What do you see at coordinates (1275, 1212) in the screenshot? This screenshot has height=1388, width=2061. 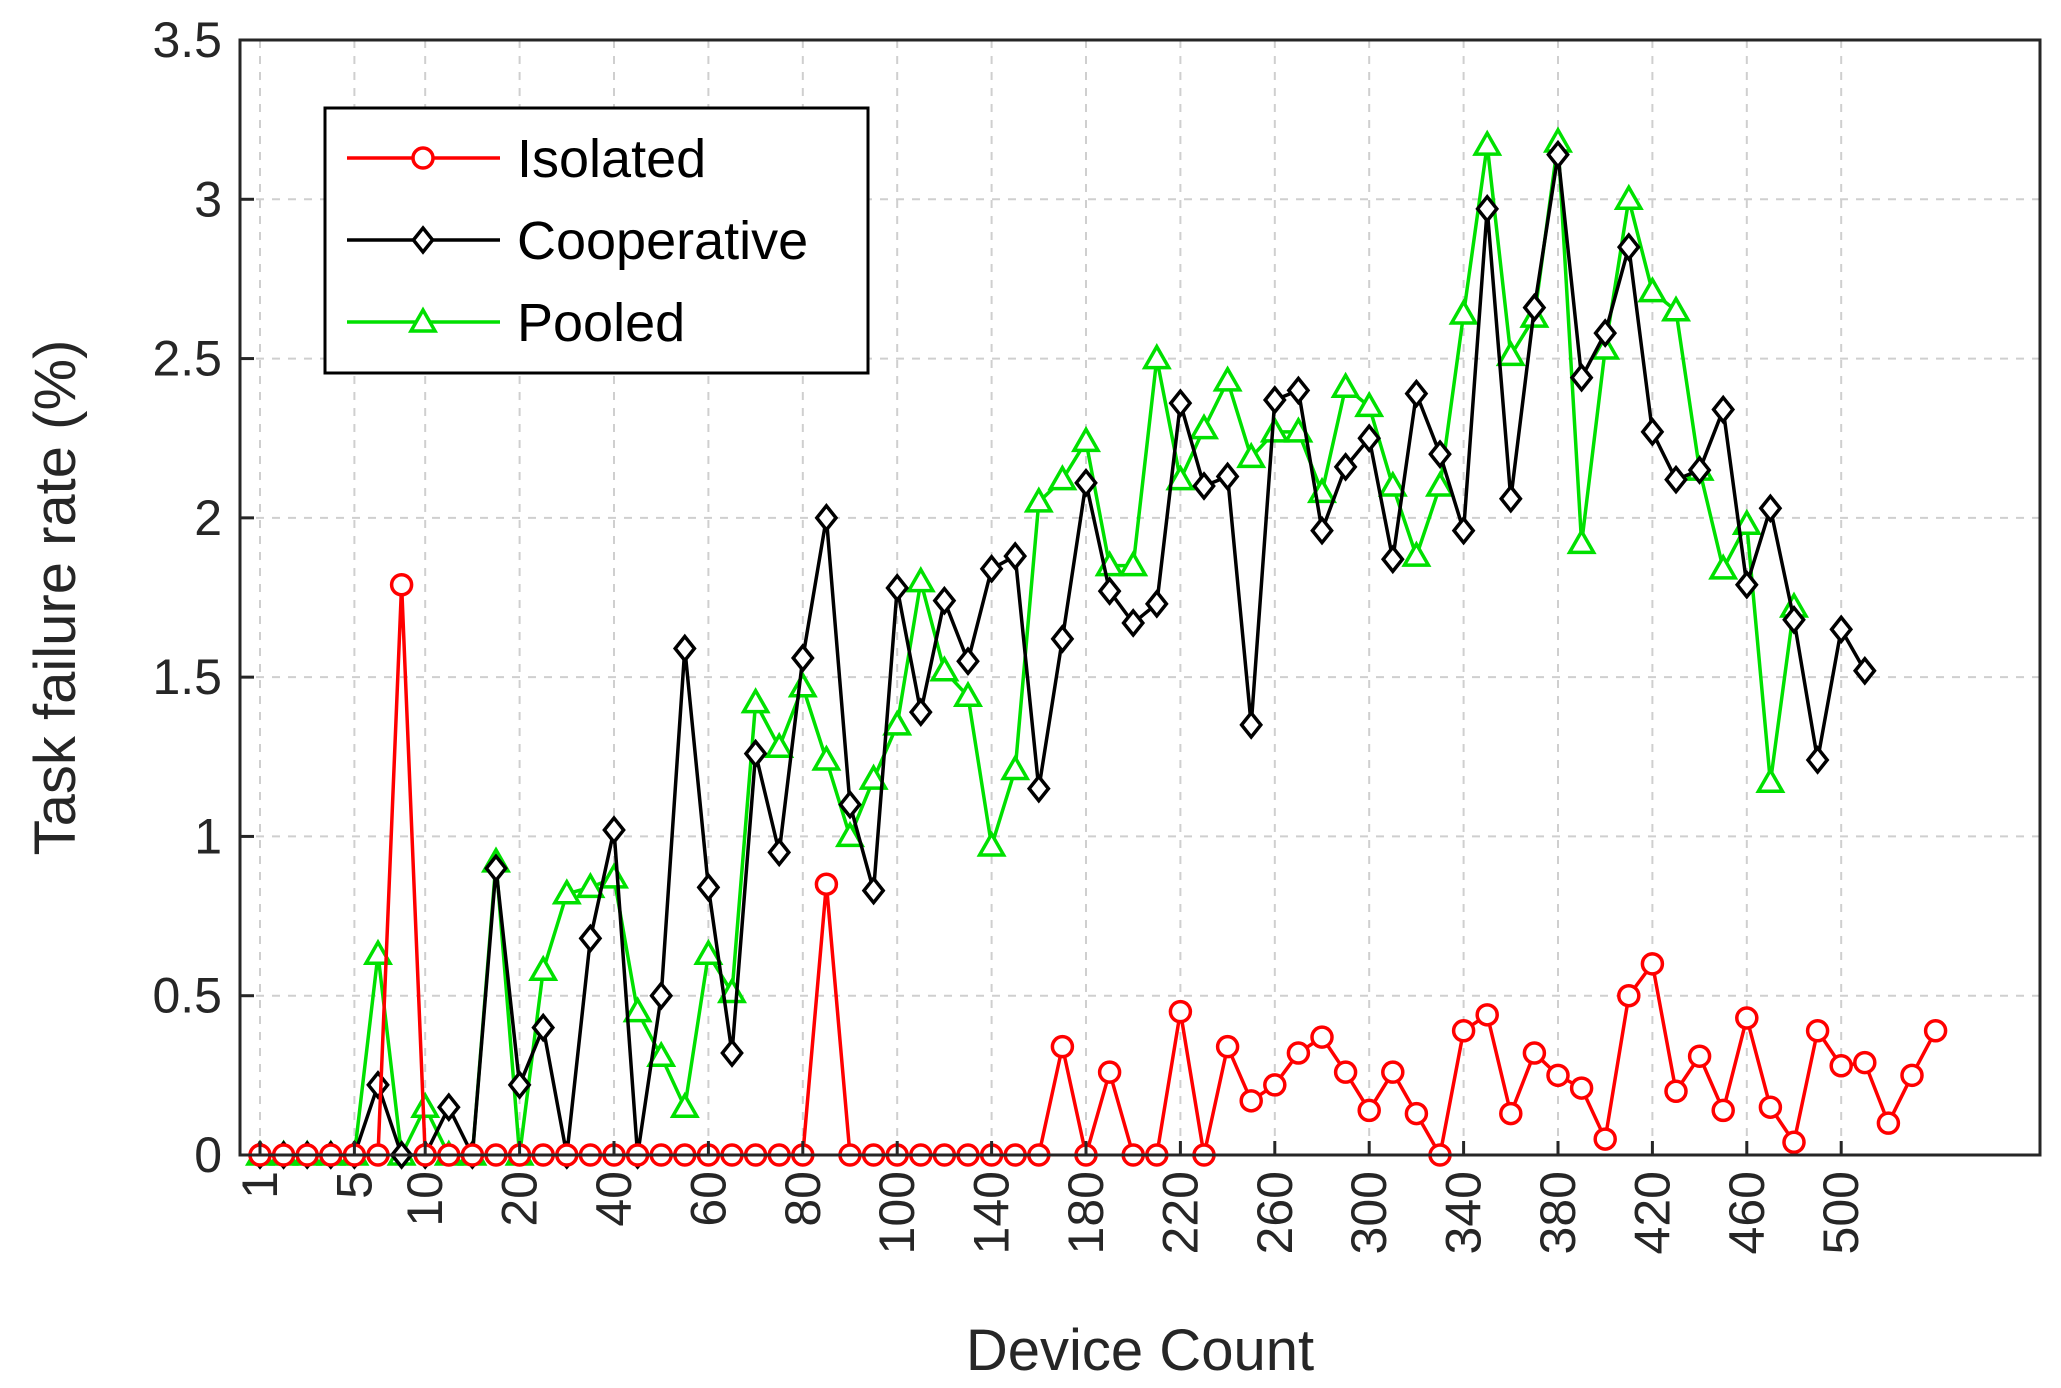 I see `x-tick-label: 260` at bounding box center [1275, 1212].